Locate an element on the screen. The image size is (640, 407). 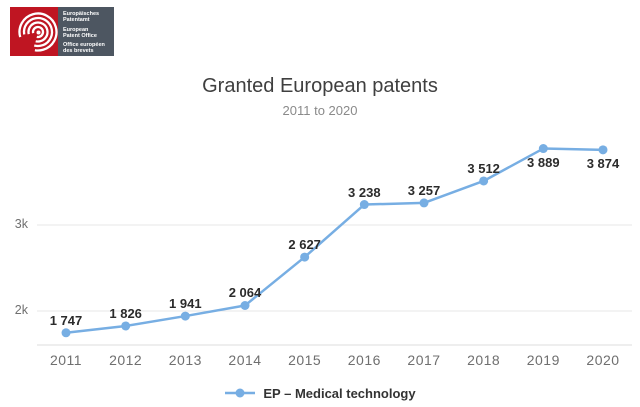
data-point-2019 is located at coordinates (543, 149).